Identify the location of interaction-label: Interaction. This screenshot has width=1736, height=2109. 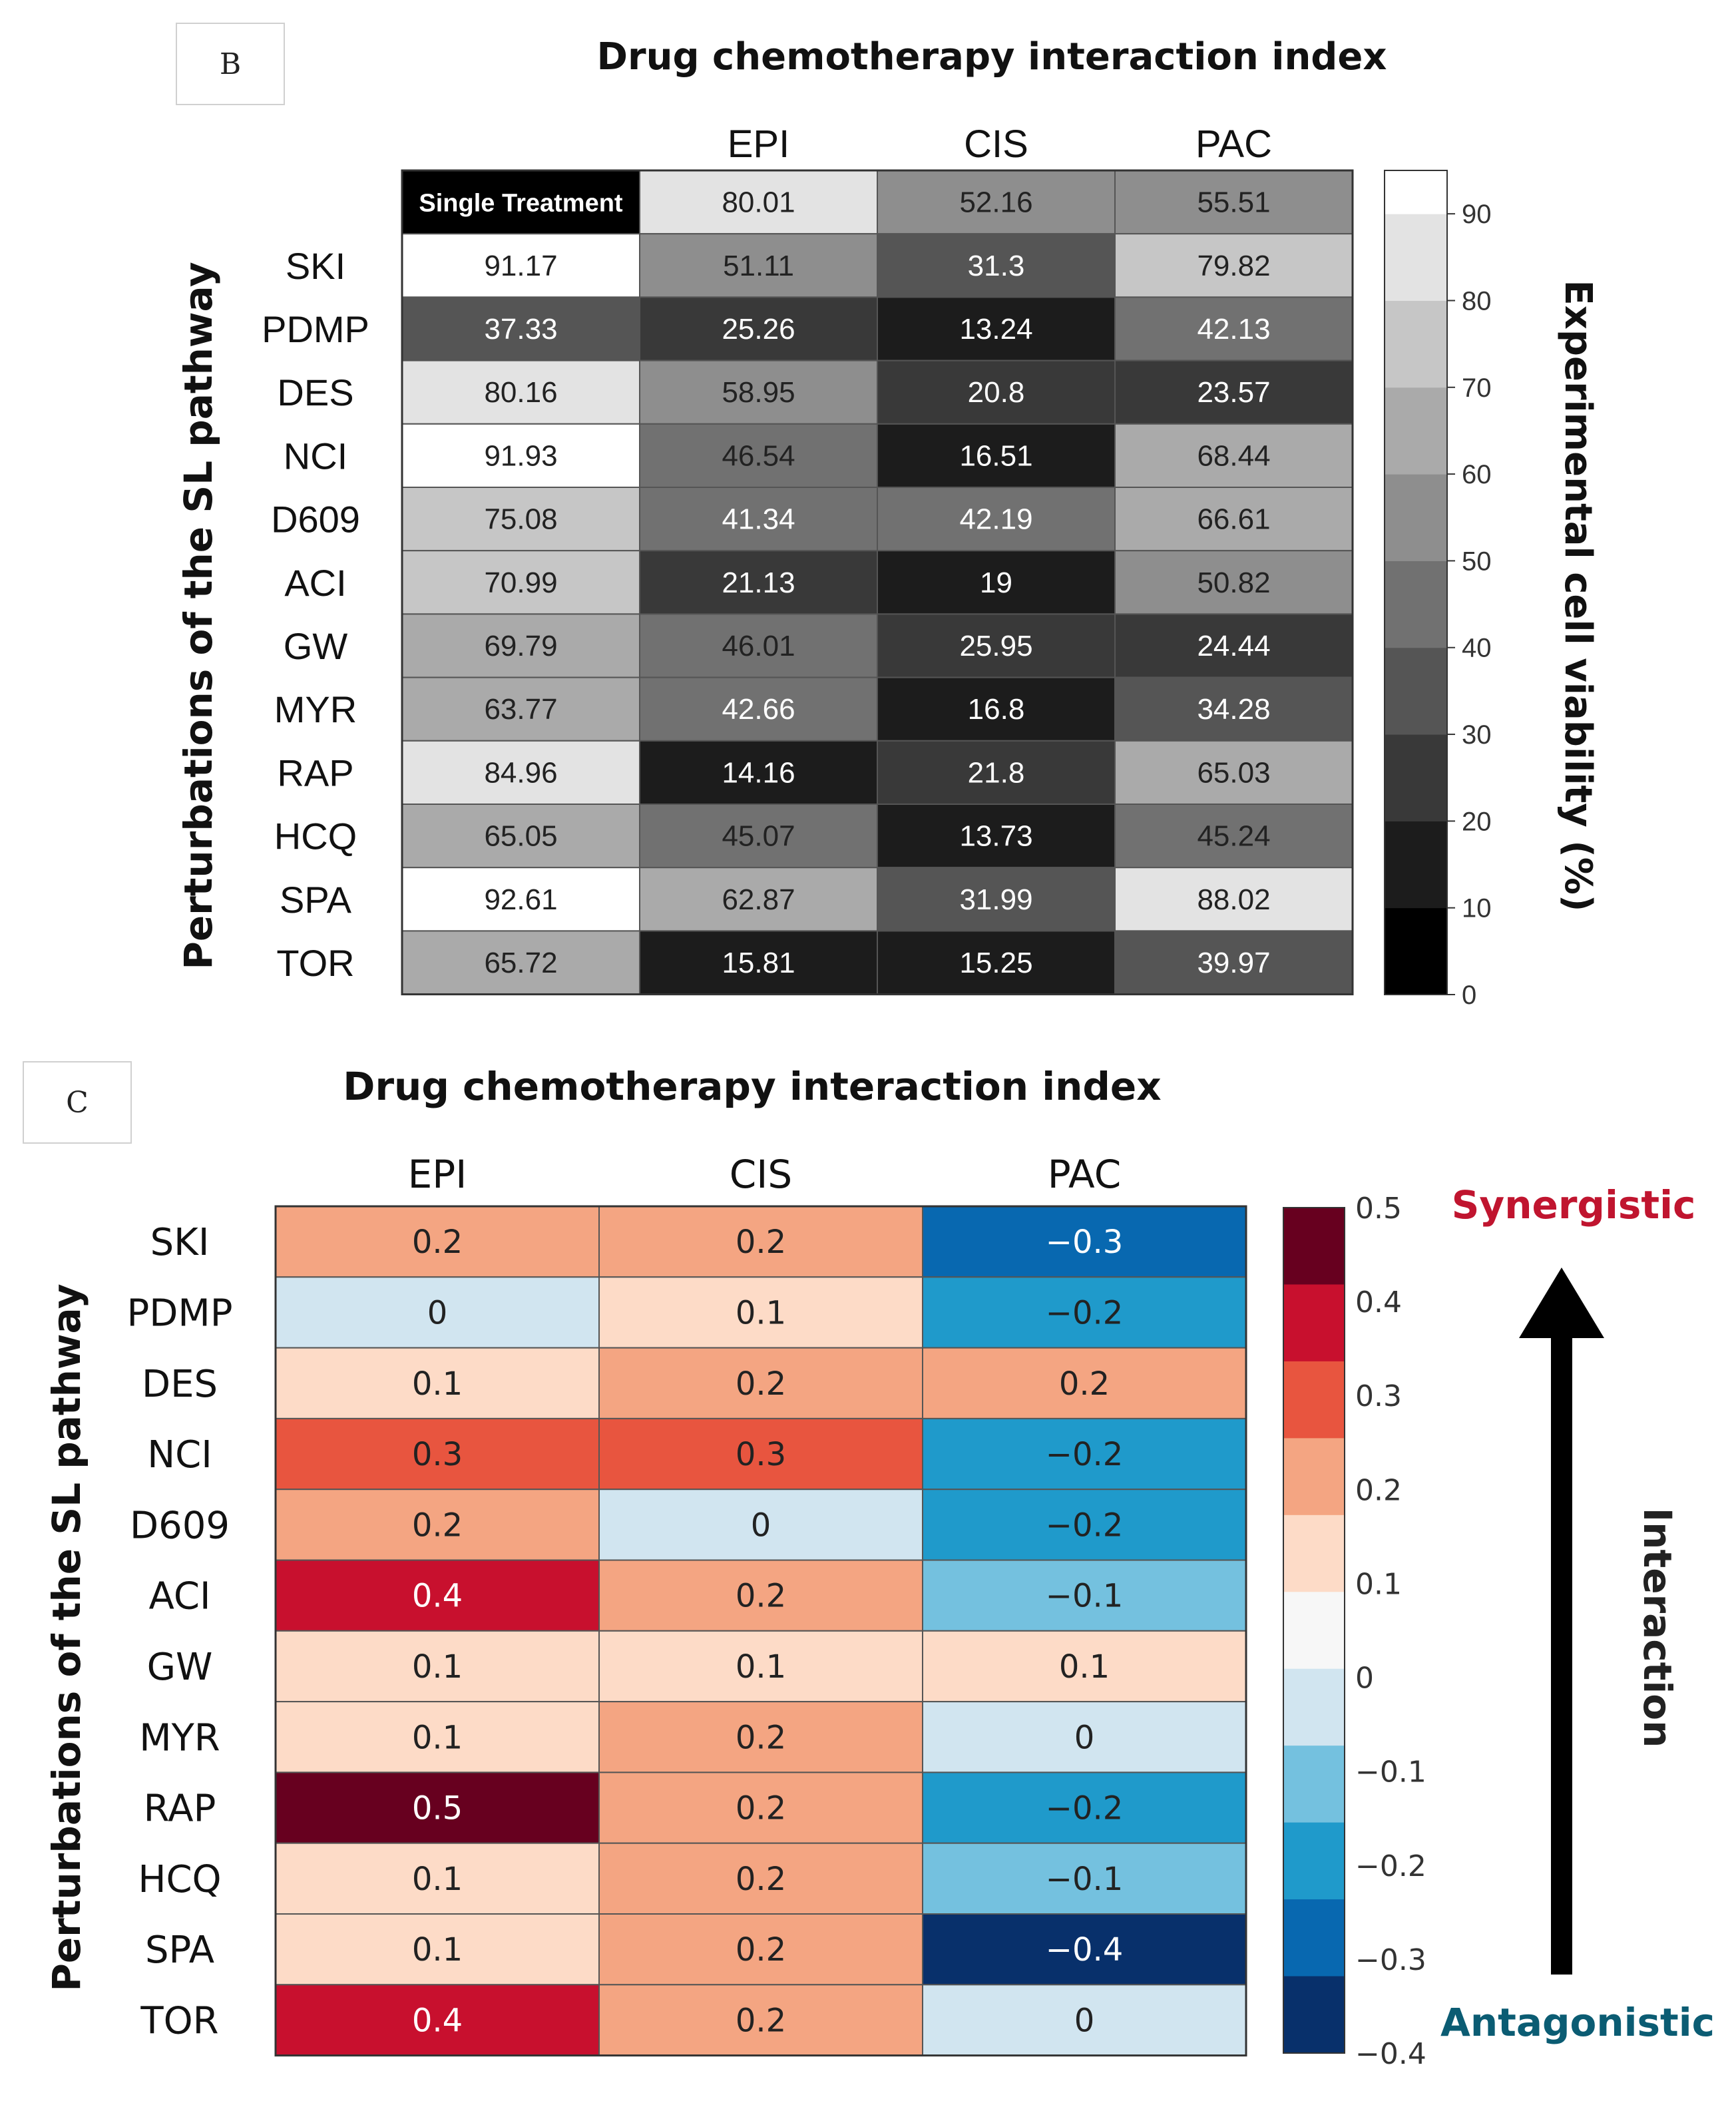
(1657, 1628).